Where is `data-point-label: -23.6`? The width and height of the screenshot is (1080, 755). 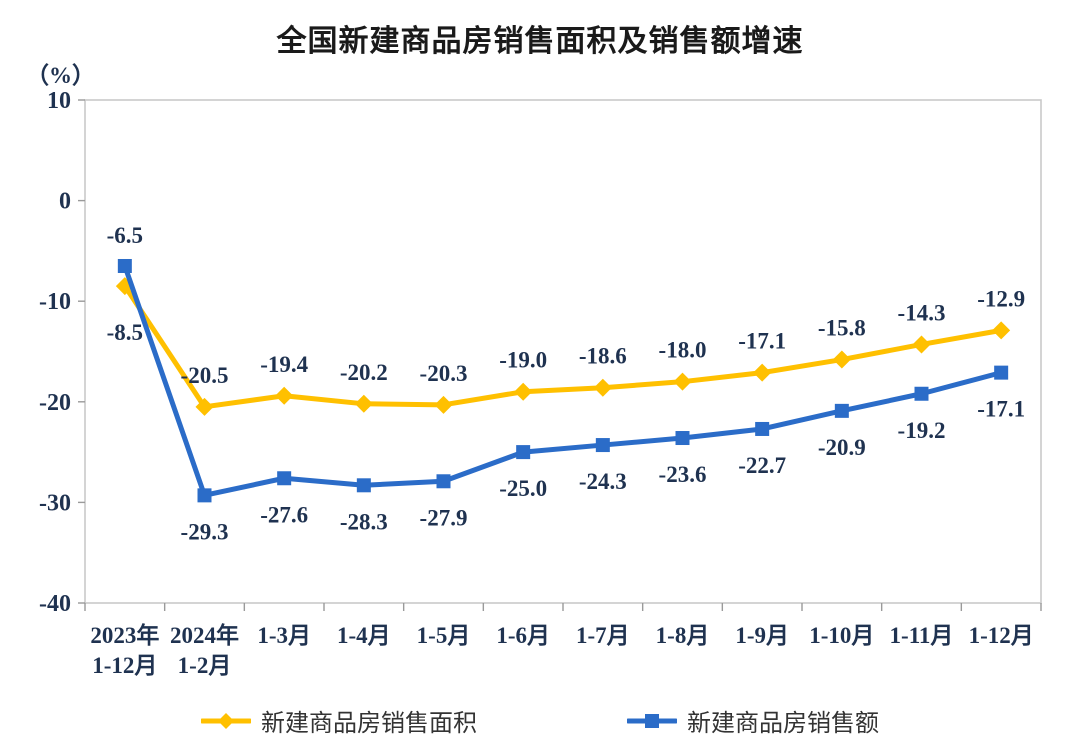
data-point-label: -23.6 is located at coordinates (683, 474).